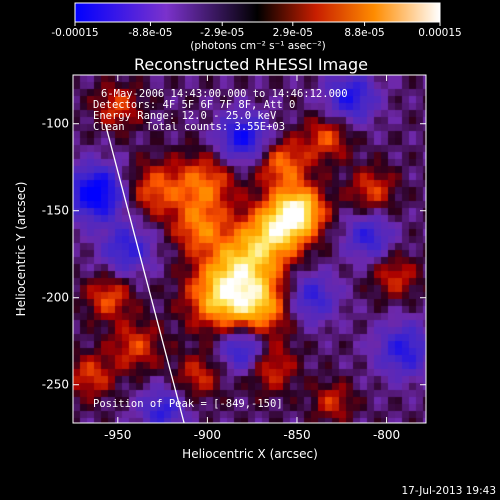  What do you see at coordinates (55, 124) in the screenshot?
I see `y-tick-label: -100` at bounding box center [55, 124].